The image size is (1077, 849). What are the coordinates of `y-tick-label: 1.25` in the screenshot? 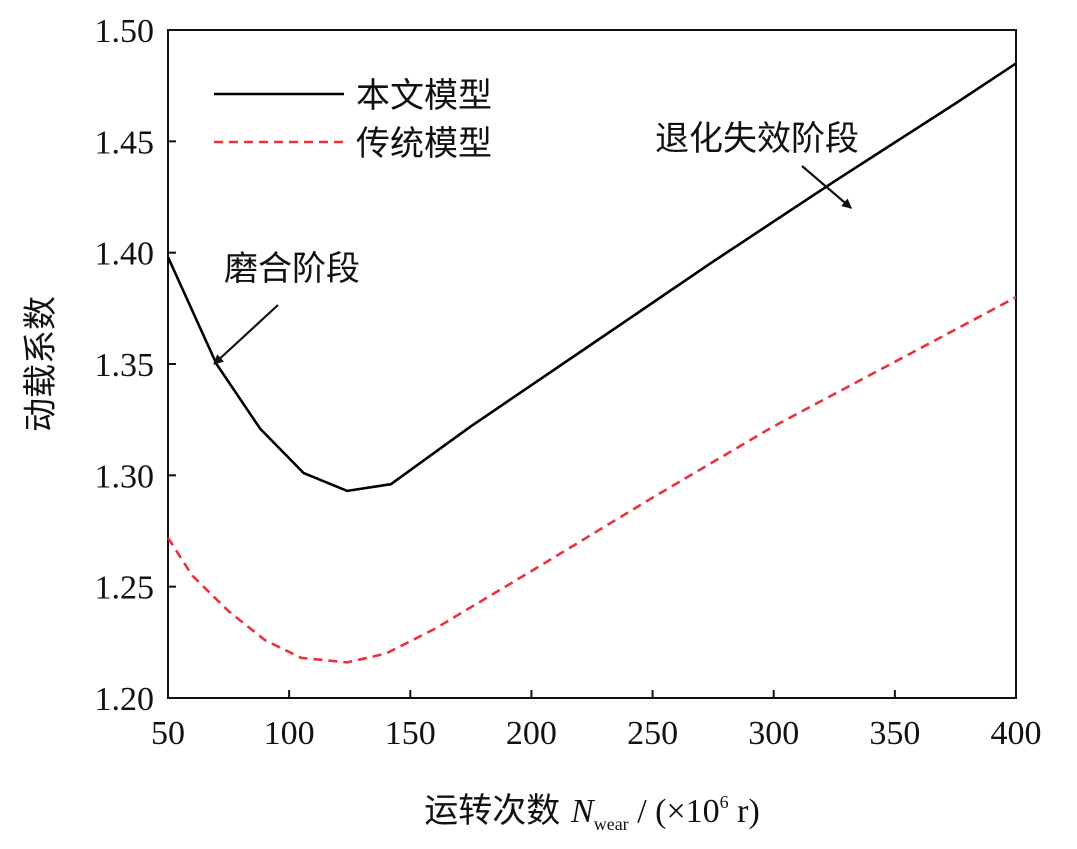 It's located at (125, 588).